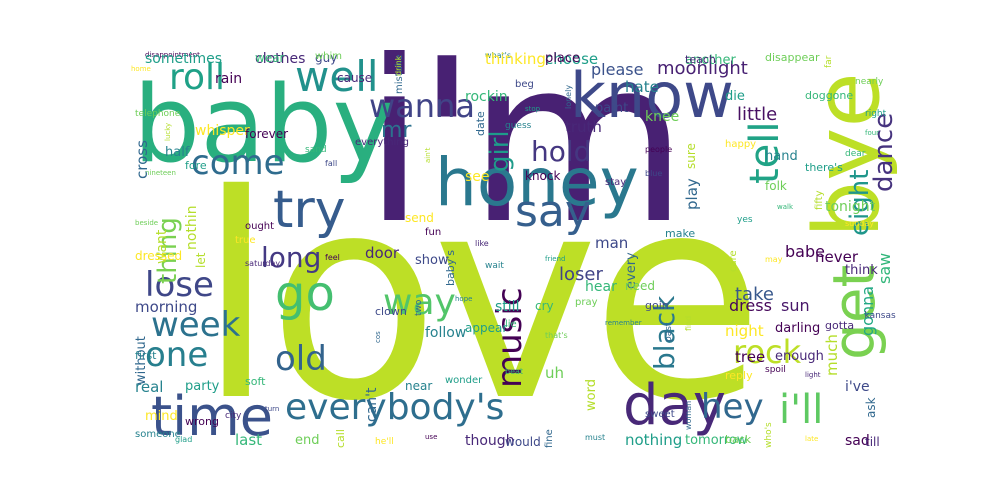 The height and width of the screenshot is (500, 1000). Describe the element at coordinates (692, 194) in the screenshot. I see `small-word: play` at that location.